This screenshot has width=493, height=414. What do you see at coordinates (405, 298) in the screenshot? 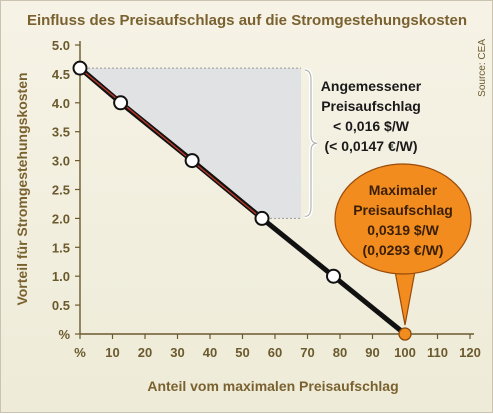
I see `callout-pointer` at bounding box center [405, 298].